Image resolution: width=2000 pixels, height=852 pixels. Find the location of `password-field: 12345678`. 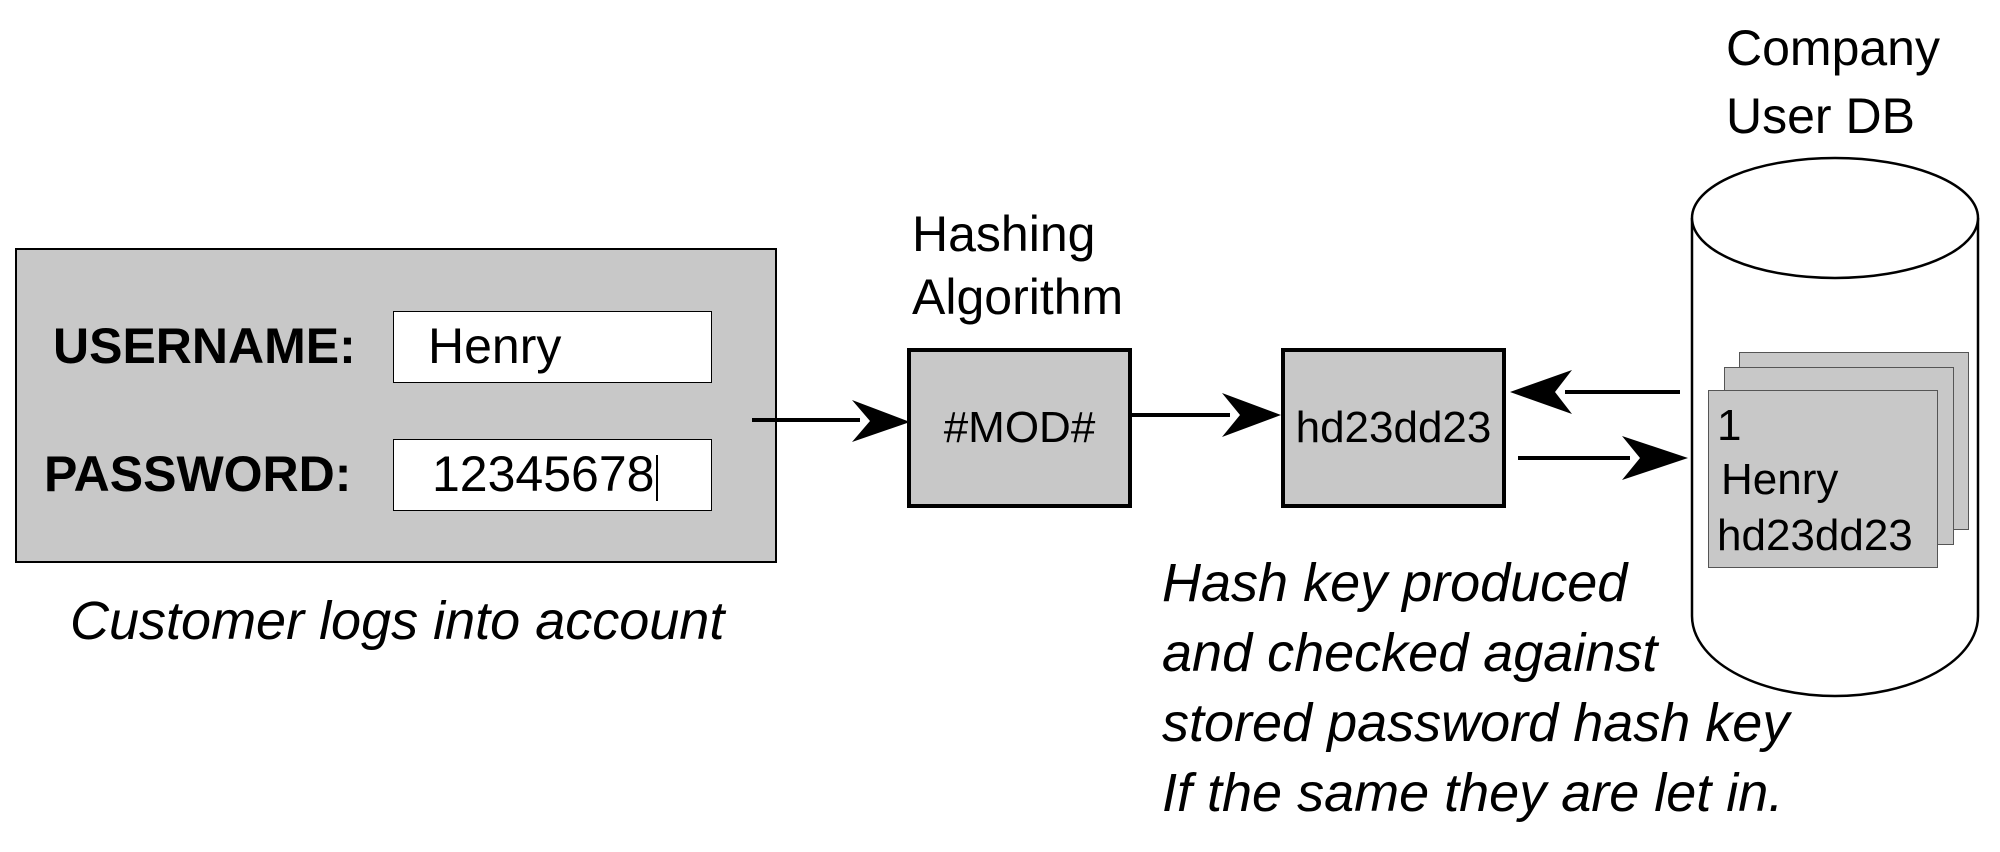

password-field: 12345678 is located at coordinates (552, 475).